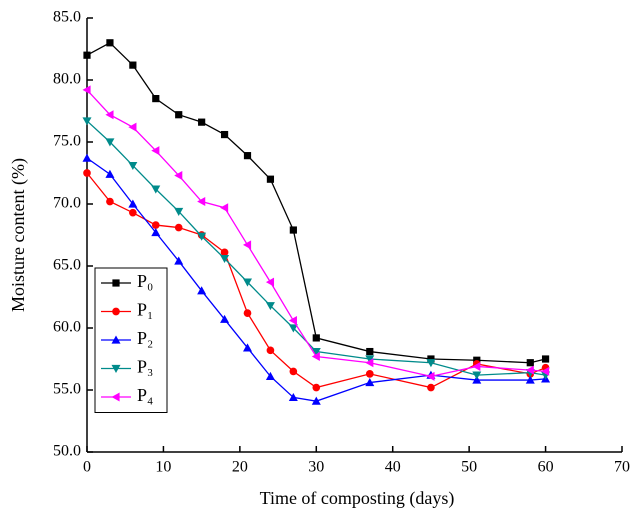  I want to click on x-axis-label: Time of composting (days), so click(357, 498).